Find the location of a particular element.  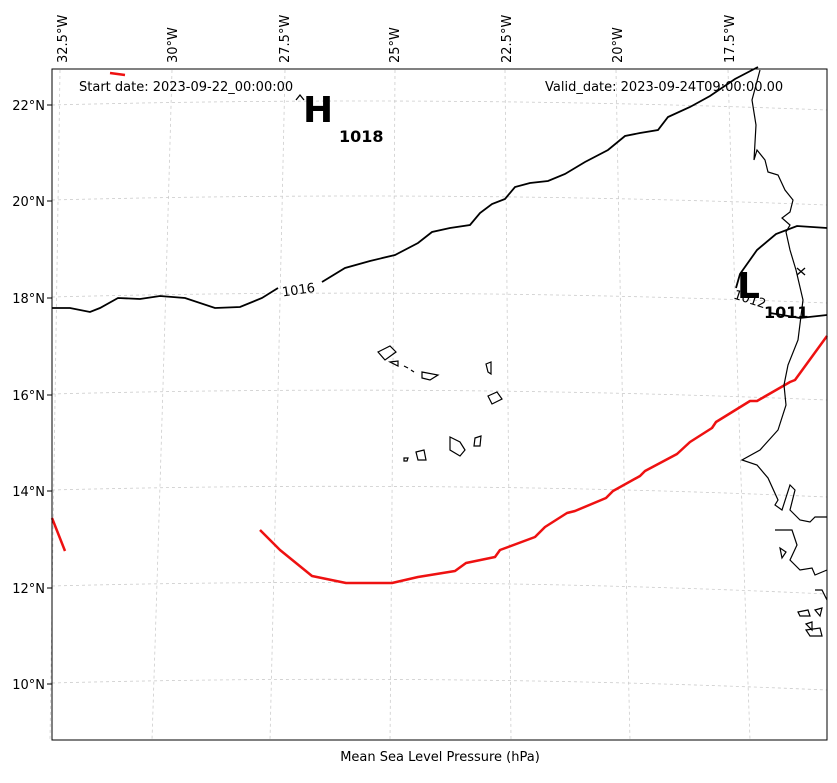

isobar-1016-b is located at coordinates (540, 174).